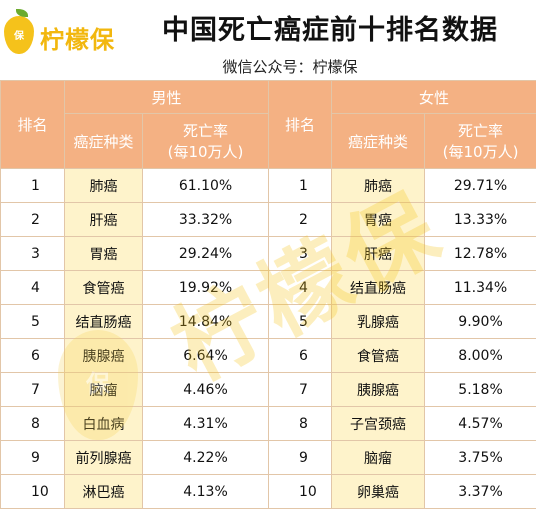 This screenshot has width=536, height=509. What do you see at coordinates (22, 13) in the screenshot?
I see `leaf-icon` at bounding box center [22, 13].